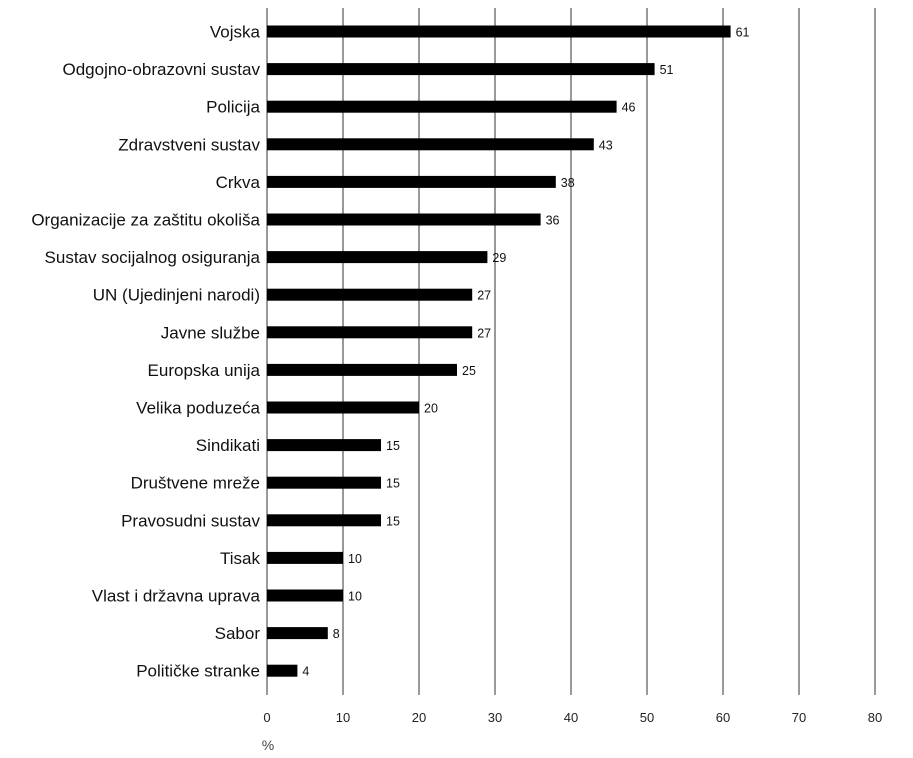 The width and height of the screenshot is (913, 758). I want to click on x-tick-label: 40, so click(571, 717).